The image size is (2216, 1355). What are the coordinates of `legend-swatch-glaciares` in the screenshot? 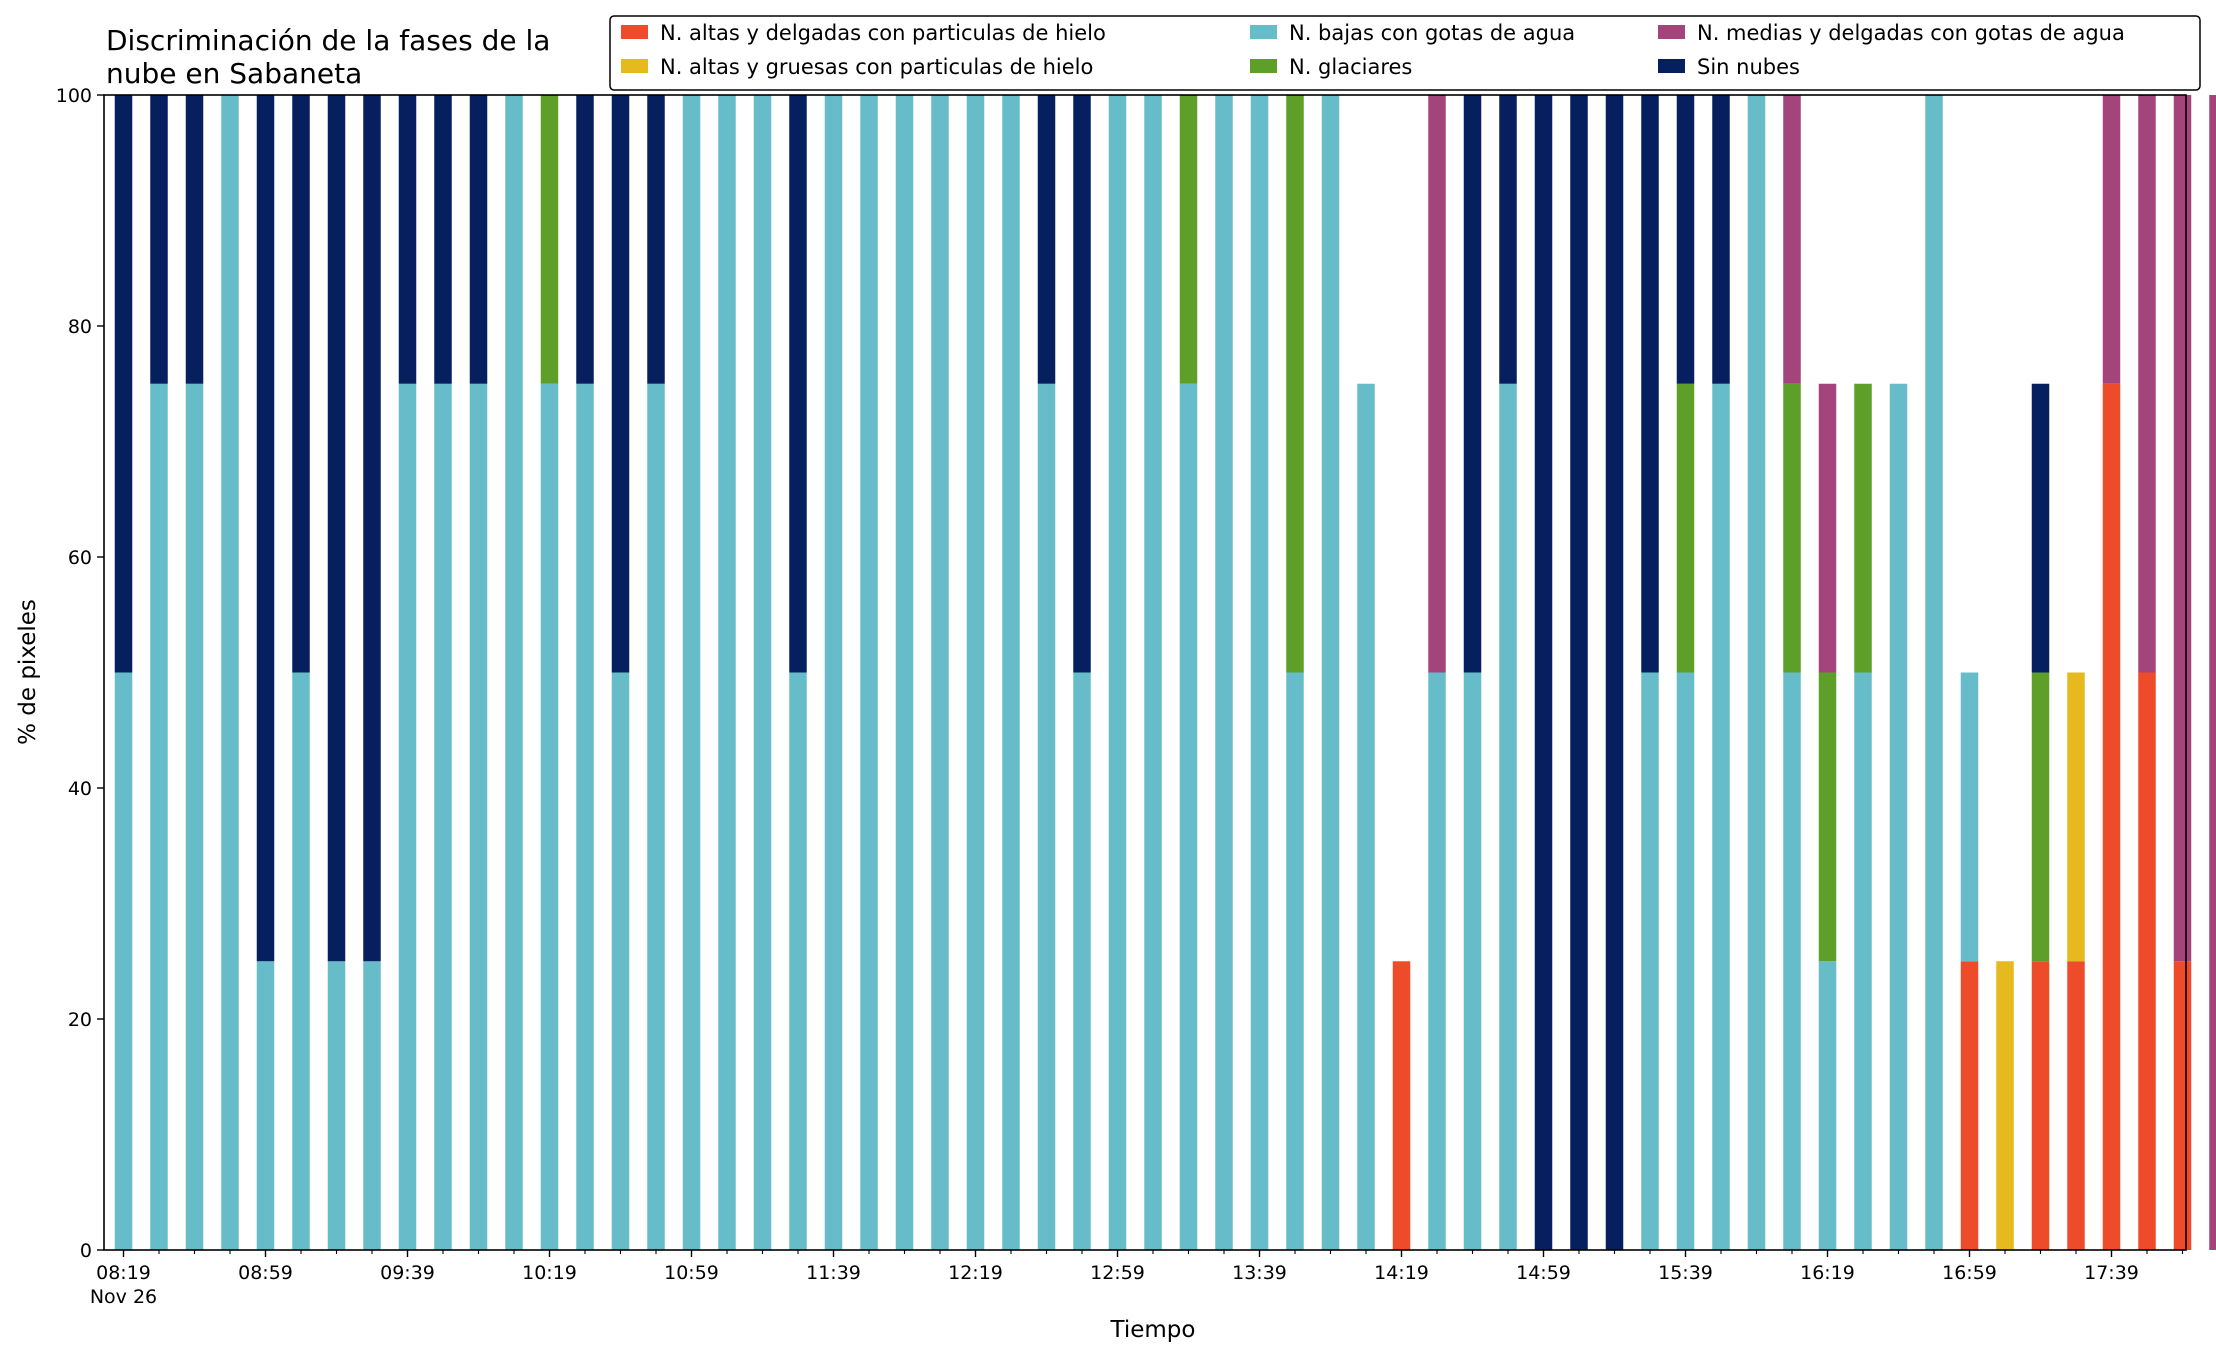 It's located at (1263, 66).